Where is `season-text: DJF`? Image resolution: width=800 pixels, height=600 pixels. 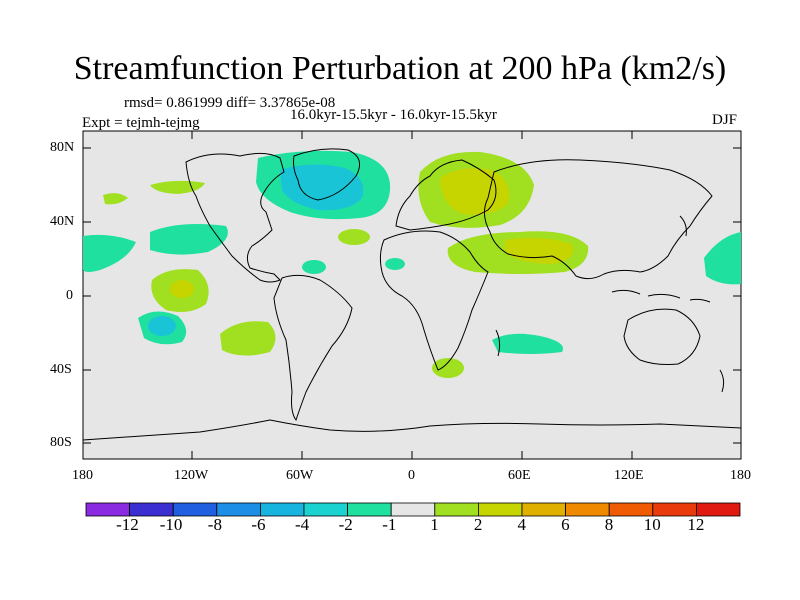
season-text: DJF is located at coordinates (725, 120).